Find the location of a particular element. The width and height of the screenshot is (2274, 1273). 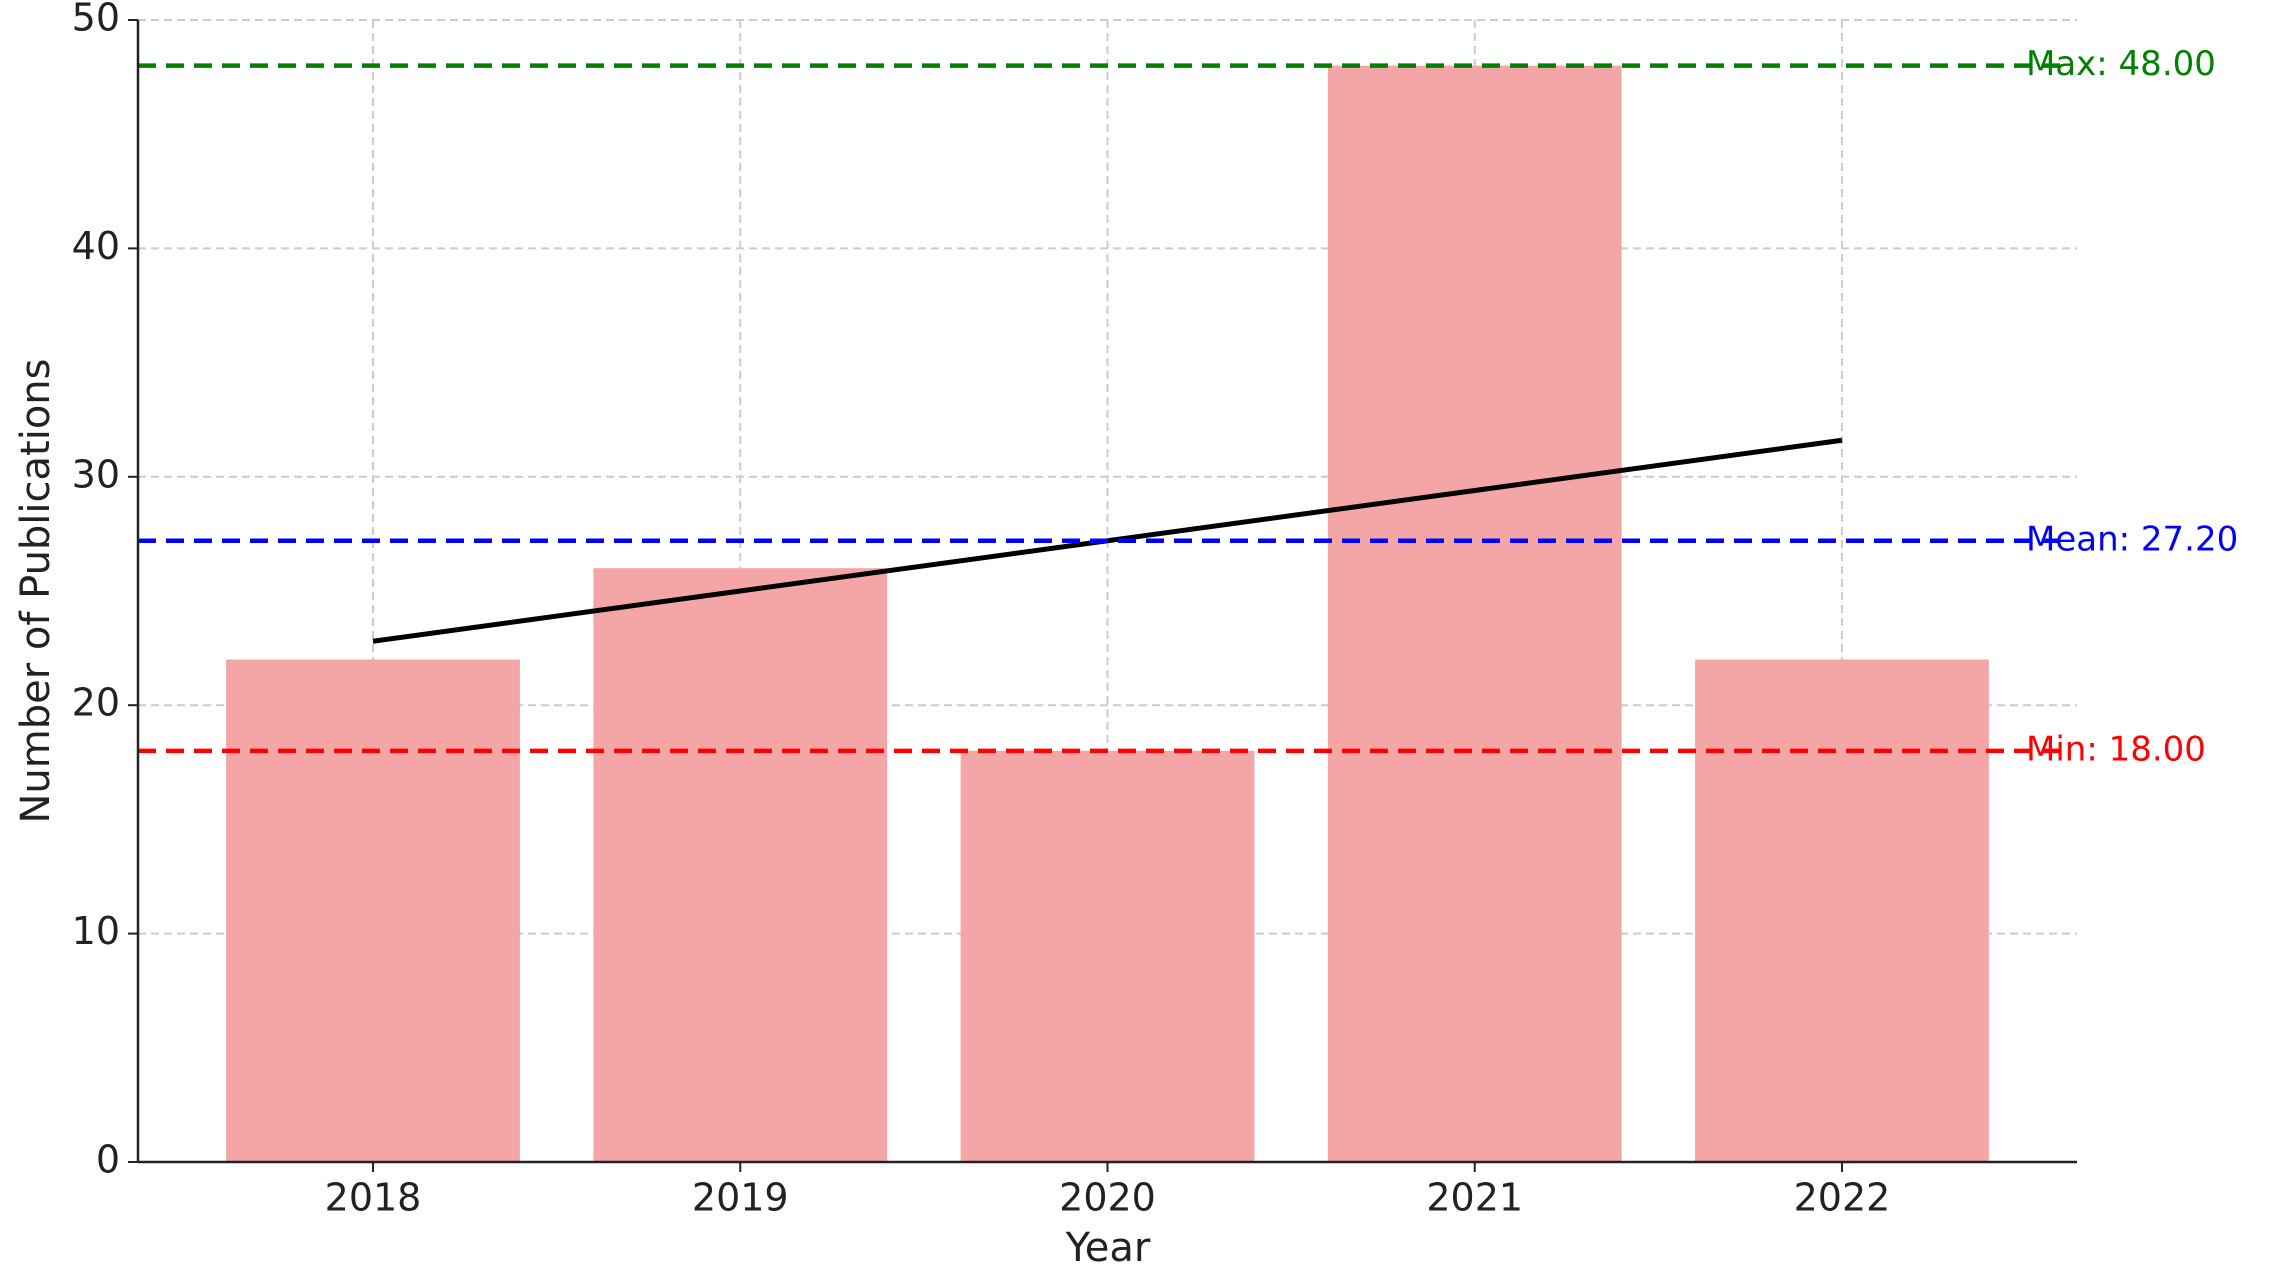

x-tick-label: 2018 is located at coordinates (373, 1198).